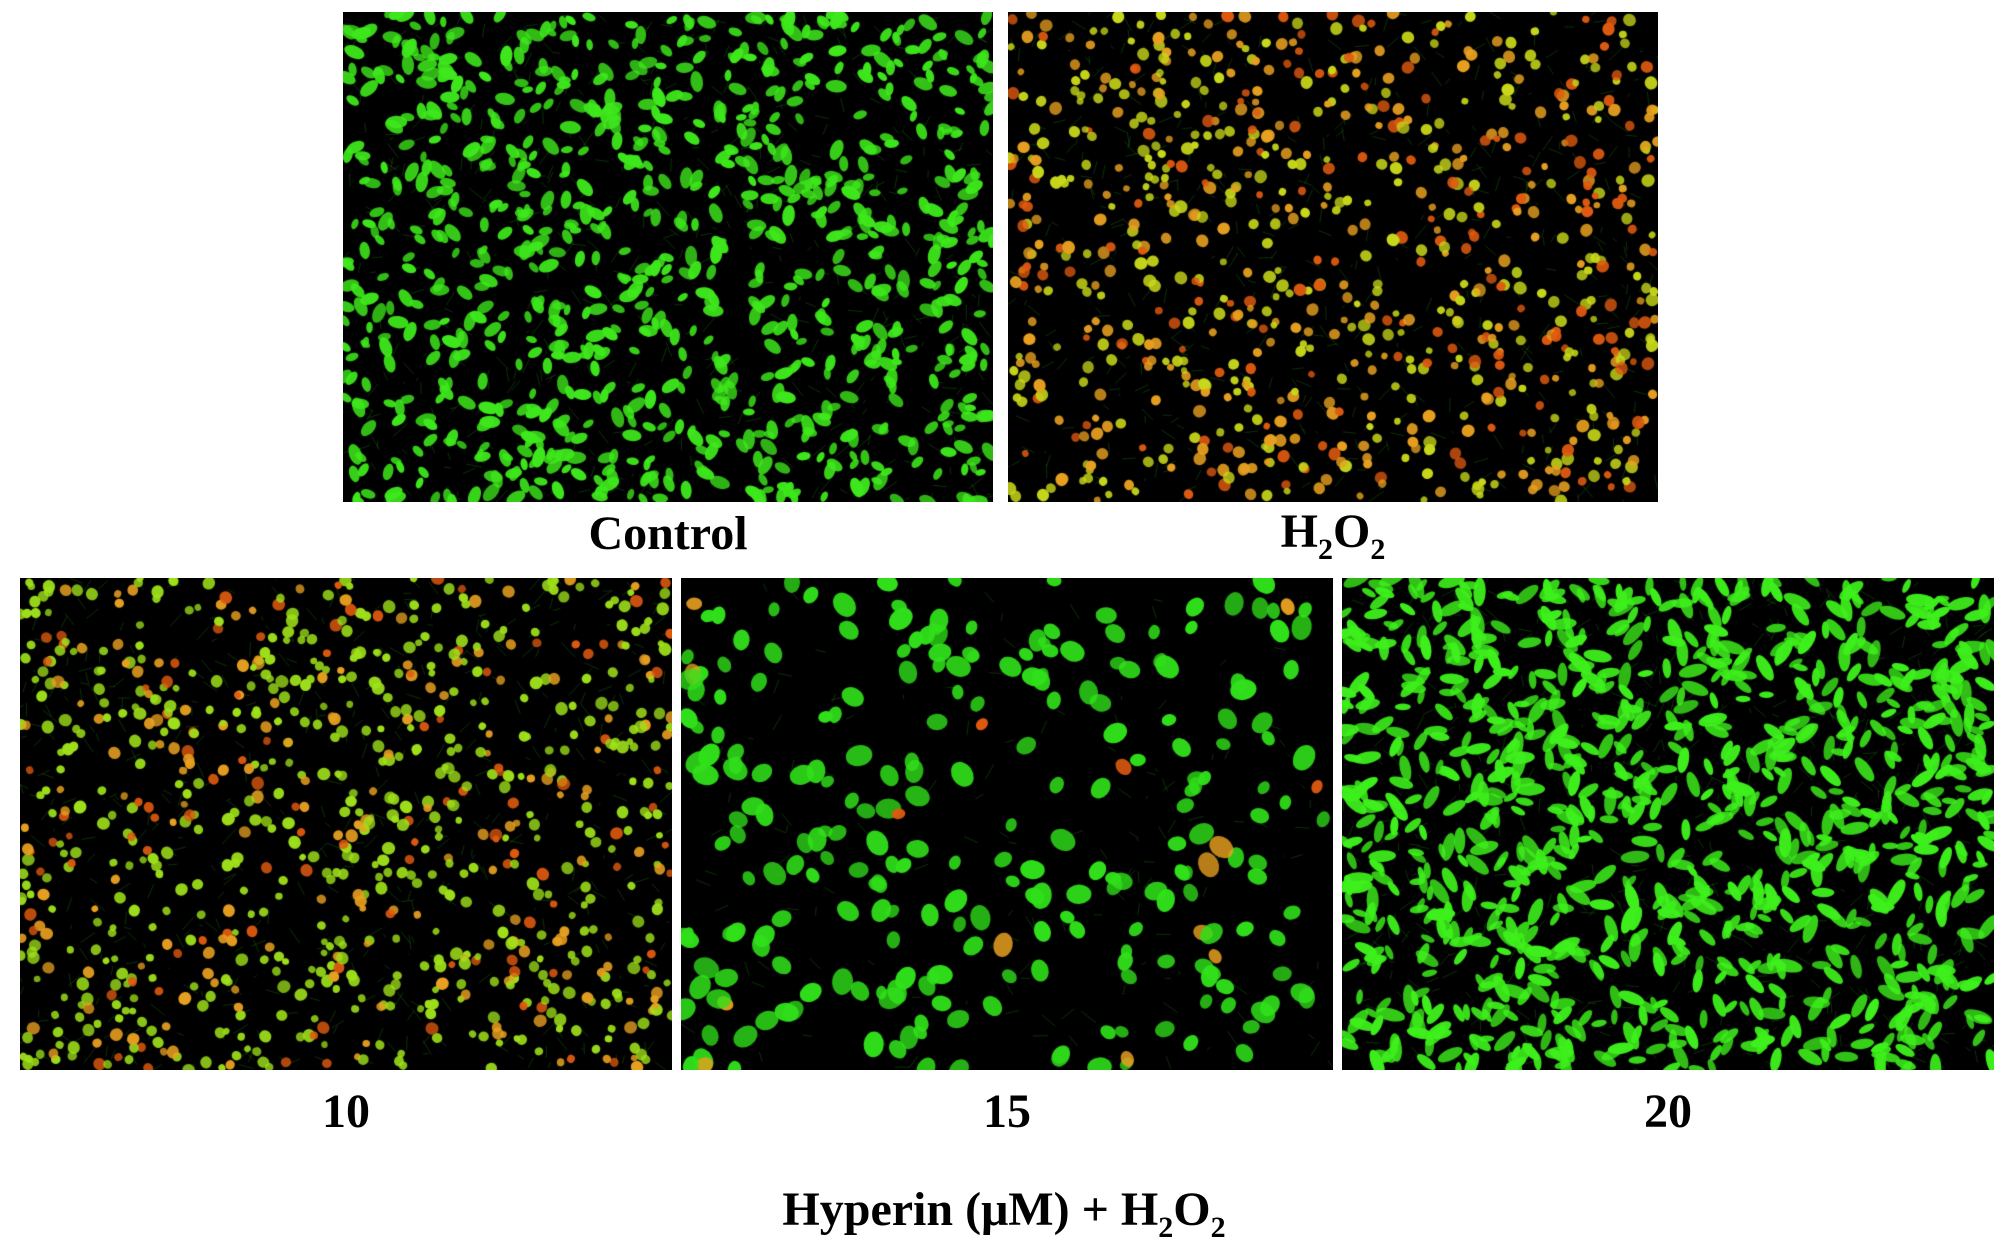 This screenshot has height=1259, width=2008. Describe the element at coordinates (1166, 1227) in the screenshot. I see `axis-label-sub1: 2` at that location.